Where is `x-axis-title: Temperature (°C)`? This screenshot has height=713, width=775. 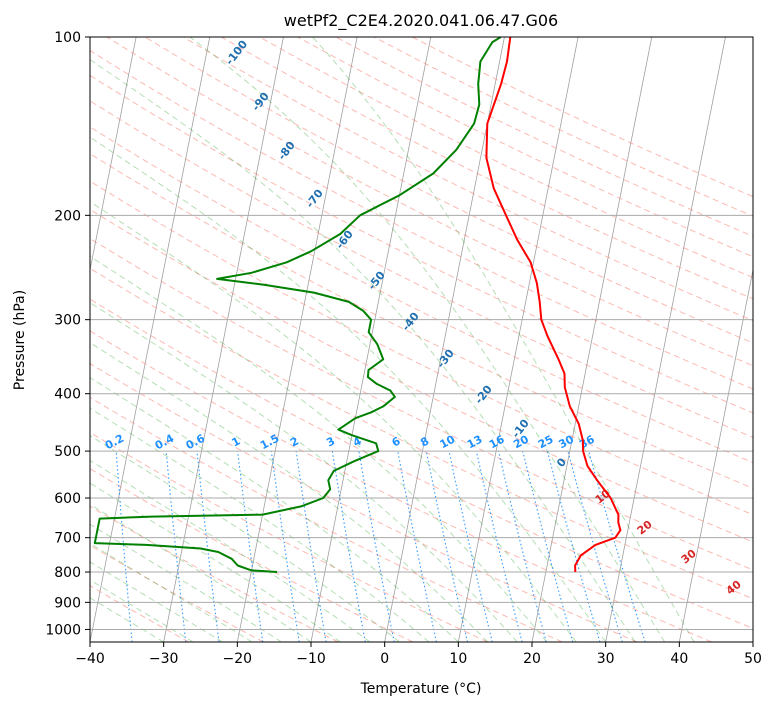 x-axis-title: Temperature (°C) is located at coordinates (421, 689).